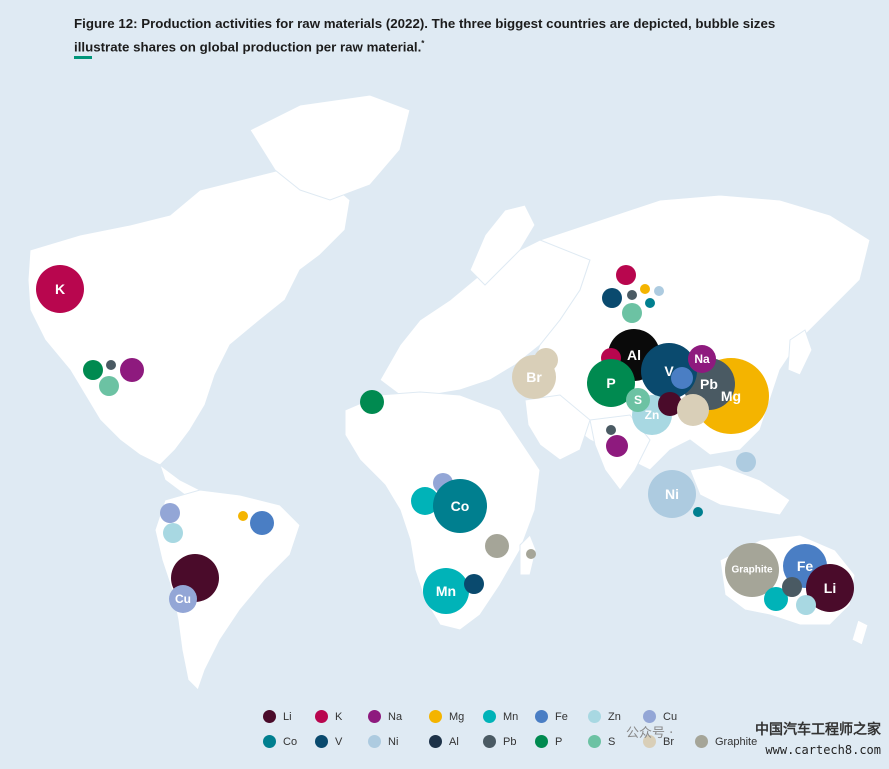 This screenshot has height=769, width=889. I want to click on legend-label: Na, so click(395, 716).